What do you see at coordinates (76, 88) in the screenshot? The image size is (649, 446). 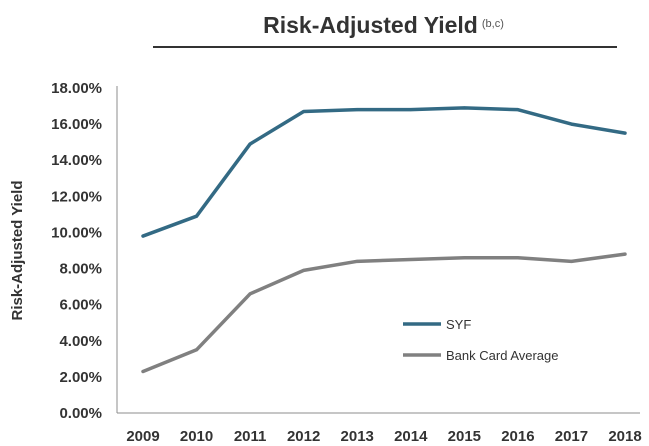 I see `y-tick-label: 18.00%` at bounding box center [76, 88].